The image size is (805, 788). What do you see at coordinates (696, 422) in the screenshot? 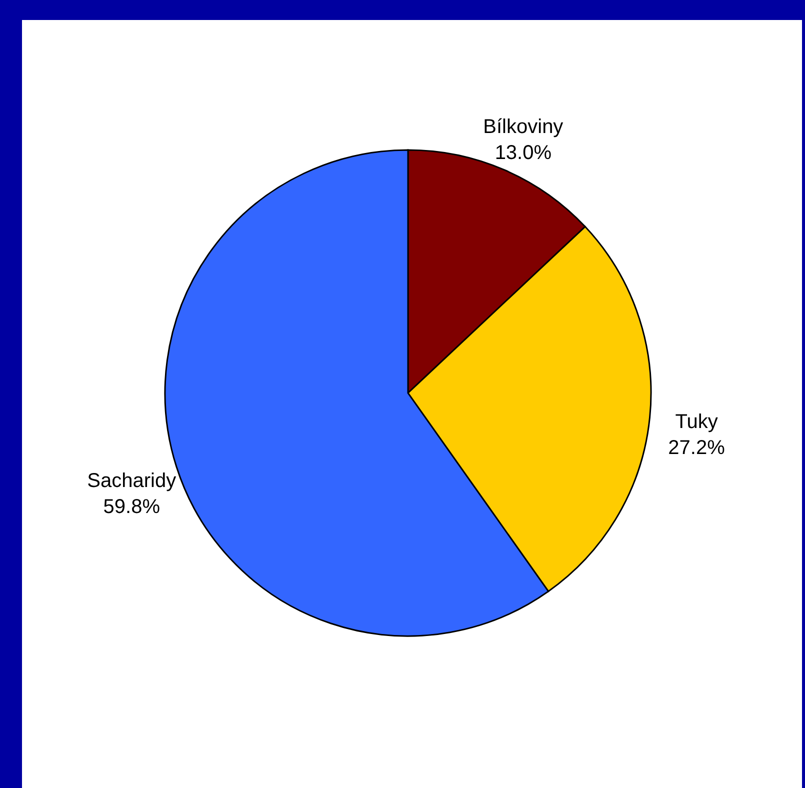
I see `slice-label: Tuky` at bounding box center [696, 422].